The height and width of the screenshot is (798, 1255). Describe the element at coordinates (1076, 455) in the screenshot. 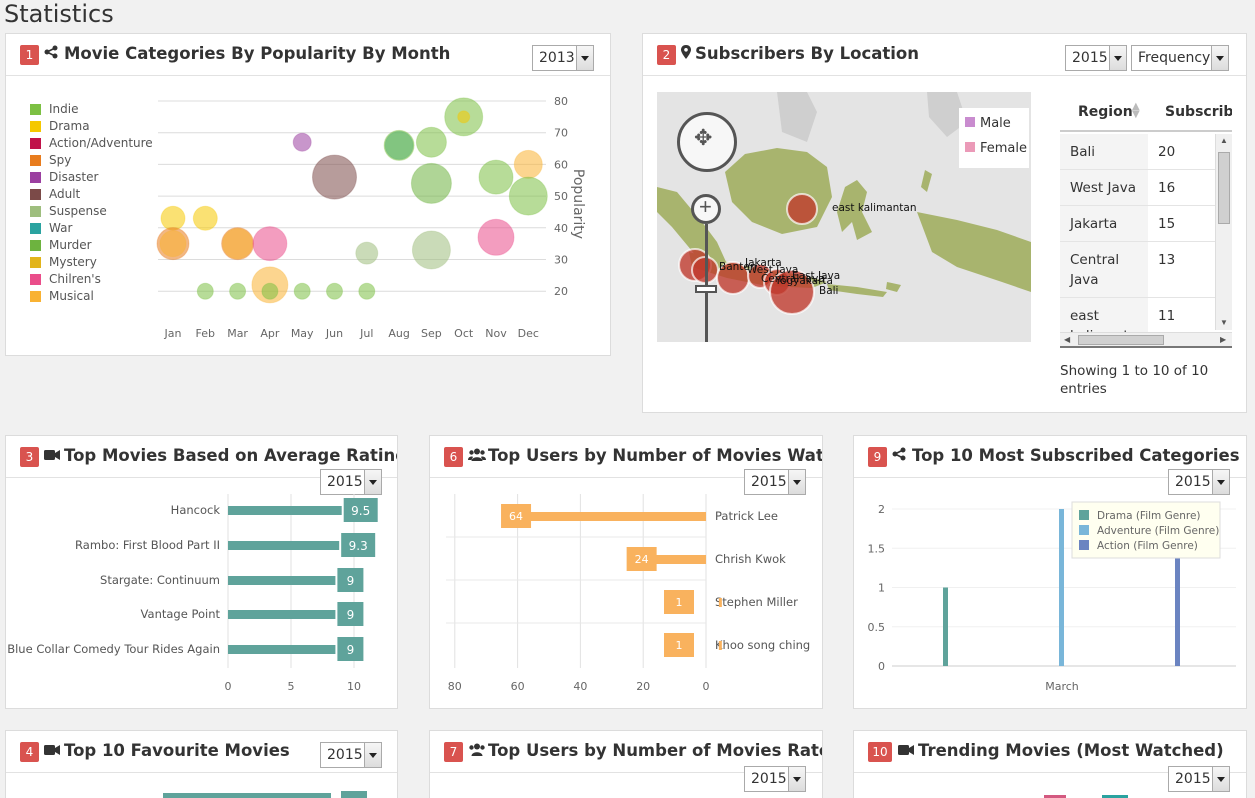

I see `panel-title-text: Top 10 Most Subscribed Categories` at that location.